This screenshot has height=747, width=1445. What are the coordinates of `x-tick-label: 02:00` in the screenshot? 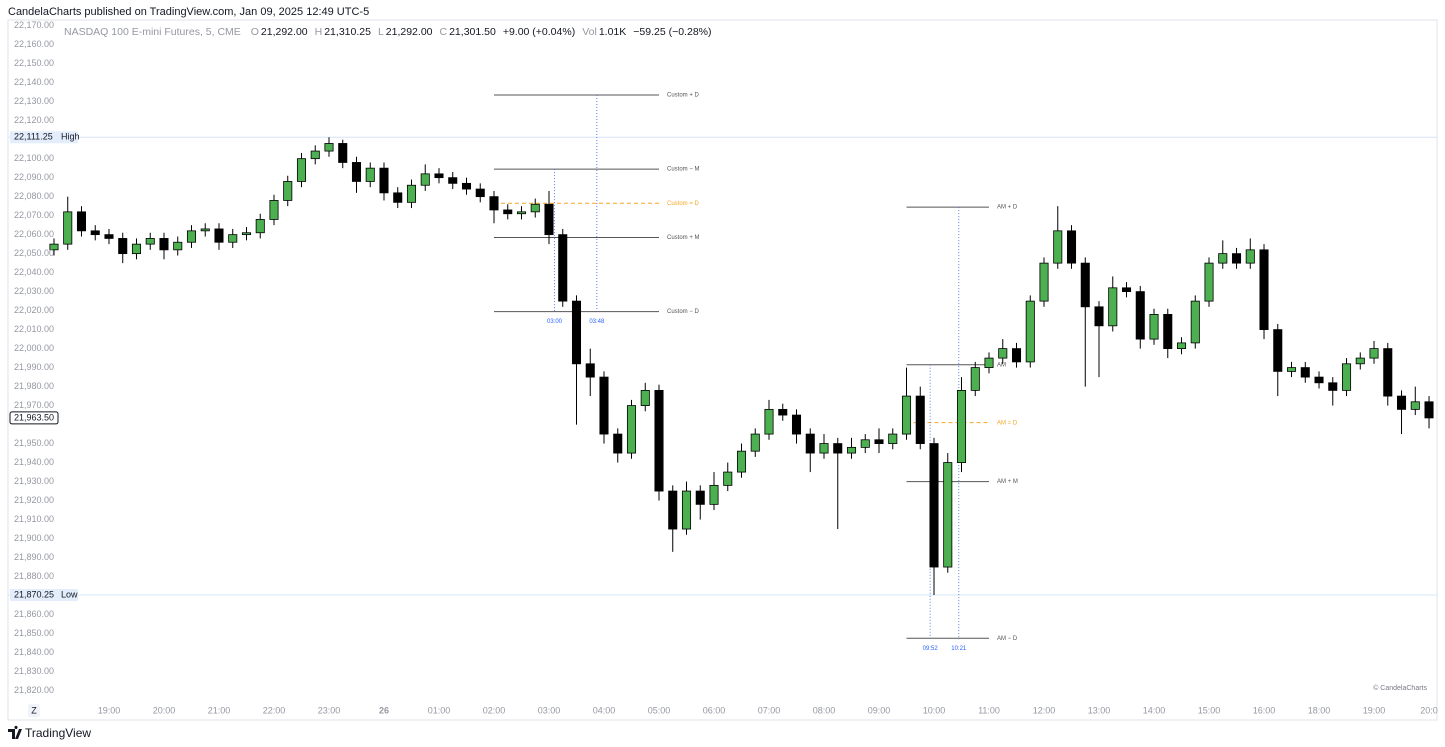 It's located at (494, 710).